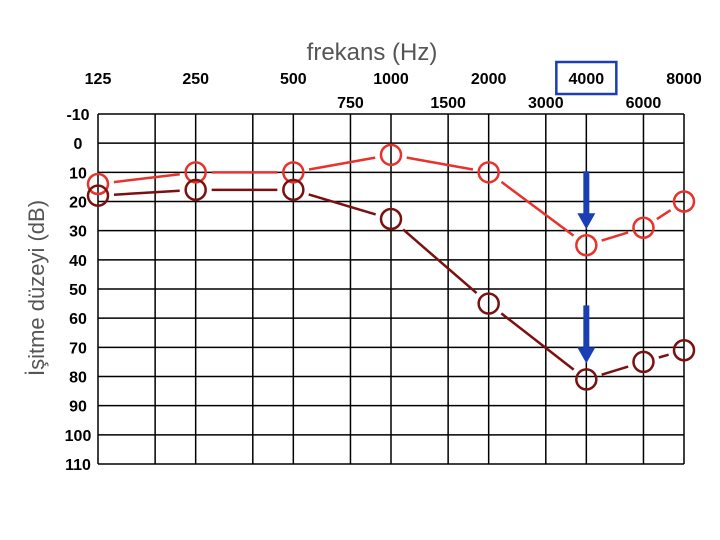  I want to click on highlight-box, so click(586, 78).